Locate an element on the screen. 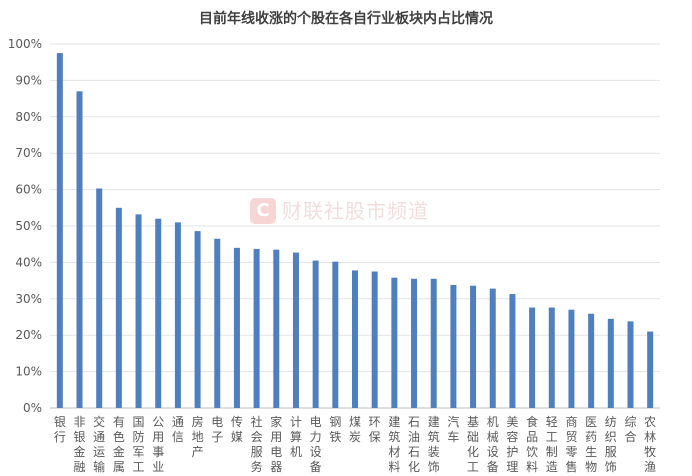 The height and width of the screenshot is (476, 692). x-tick-label: 传媒 is located at coordinates (237, 429).